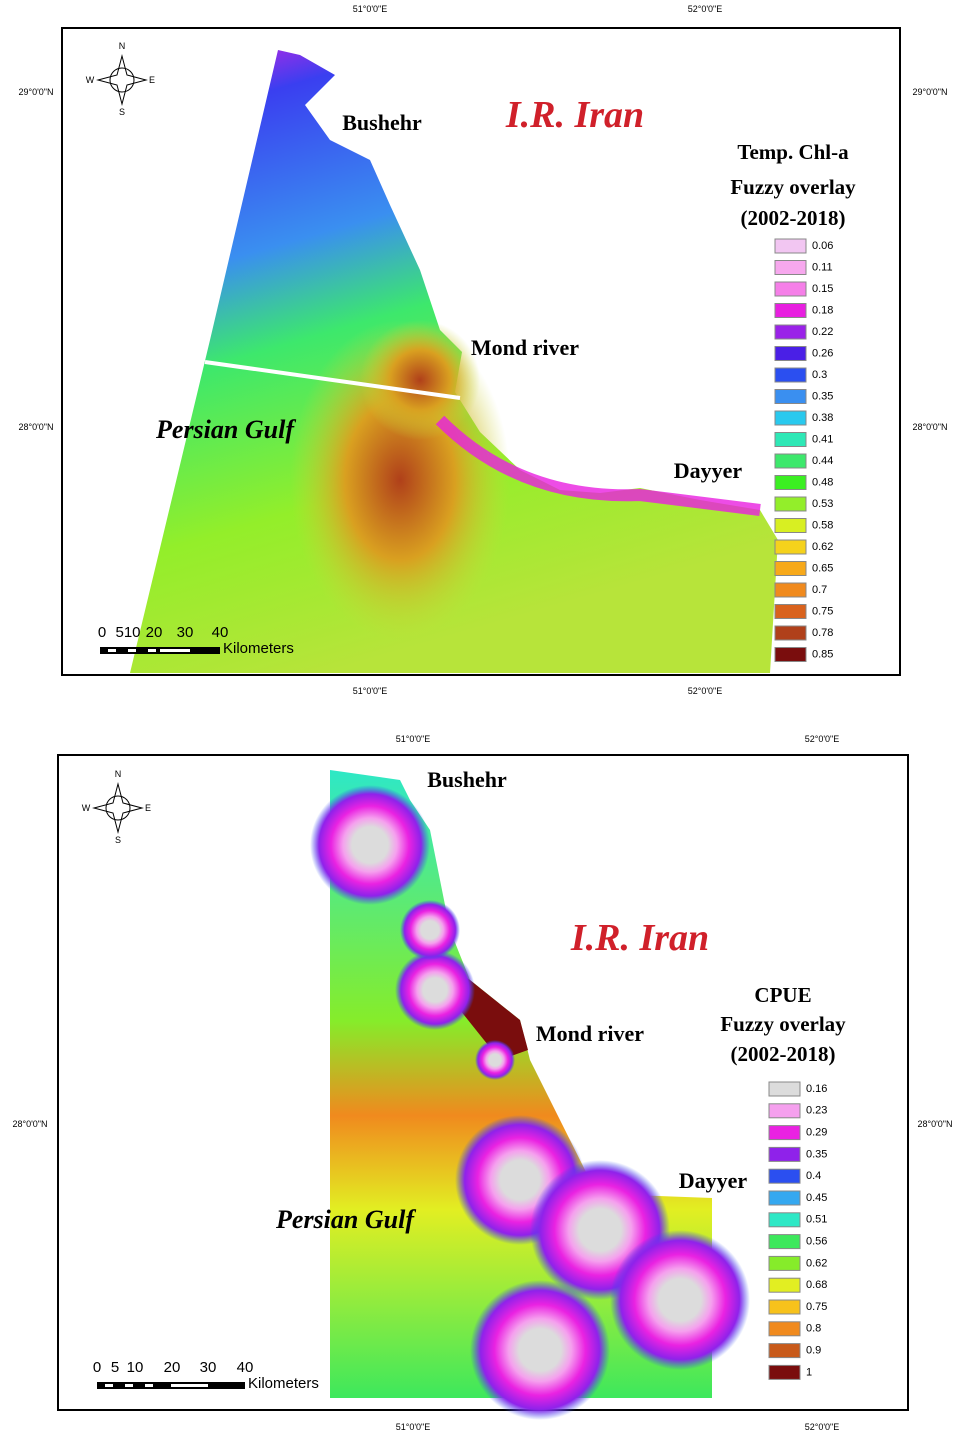 This screenshot has width=960, height=1435. Describe the element at coordinates (135, 1367) in the screenshot. I see `scale-label: 10` at that location.